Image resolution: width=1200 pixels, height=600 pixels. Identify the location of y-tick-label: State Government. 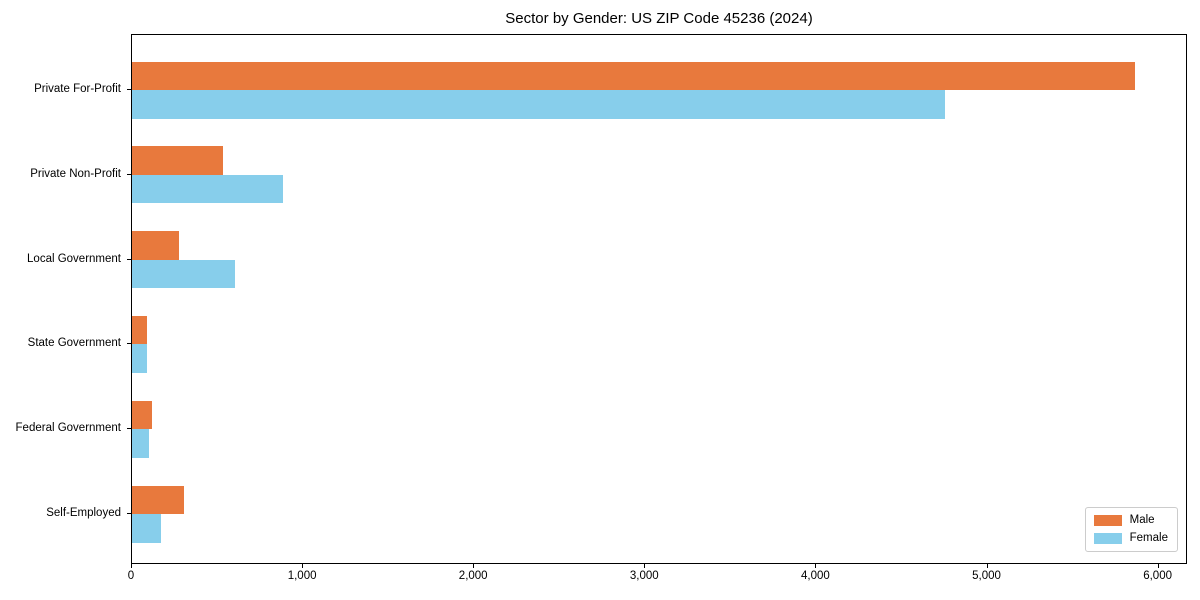
(74, 343).